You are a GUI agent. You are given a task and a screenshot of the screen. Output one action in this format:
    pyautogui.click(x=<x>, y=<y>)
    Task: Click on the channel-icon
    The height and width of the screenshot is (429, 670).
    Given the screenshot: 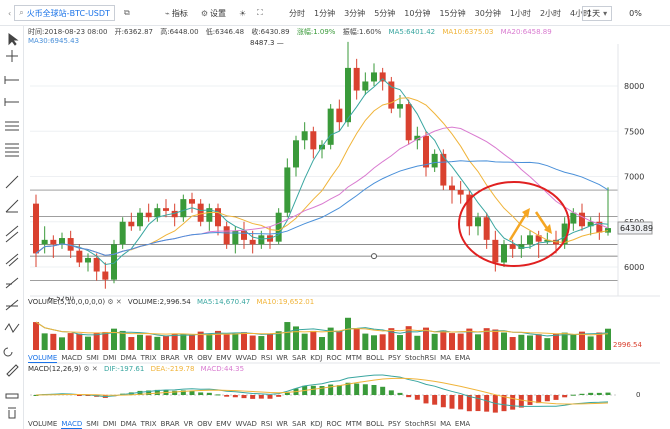 What is the action you would take?
    pyautogui.click(x=12, y=234)
    